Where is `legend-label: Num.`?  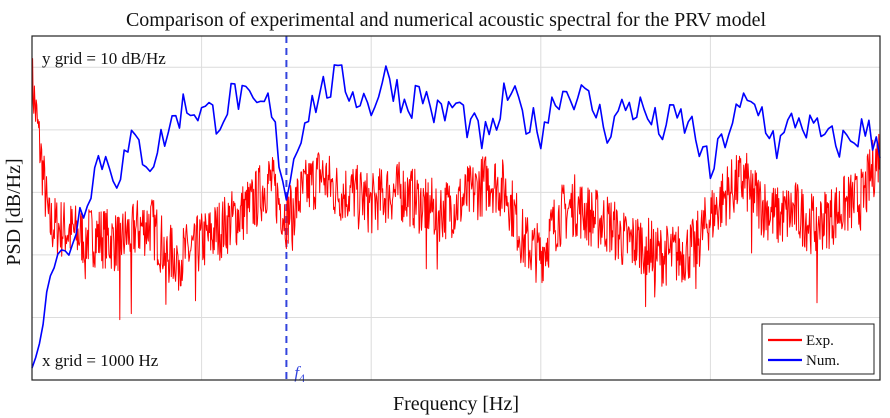
legend-label: Num. is located at coordinates (823, 361).